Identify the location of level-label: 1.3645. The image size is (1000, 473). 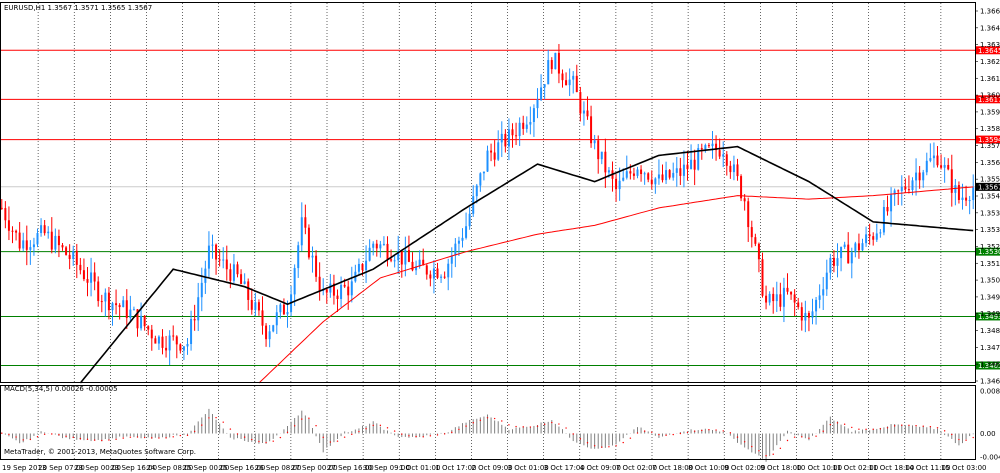
(989, 51).